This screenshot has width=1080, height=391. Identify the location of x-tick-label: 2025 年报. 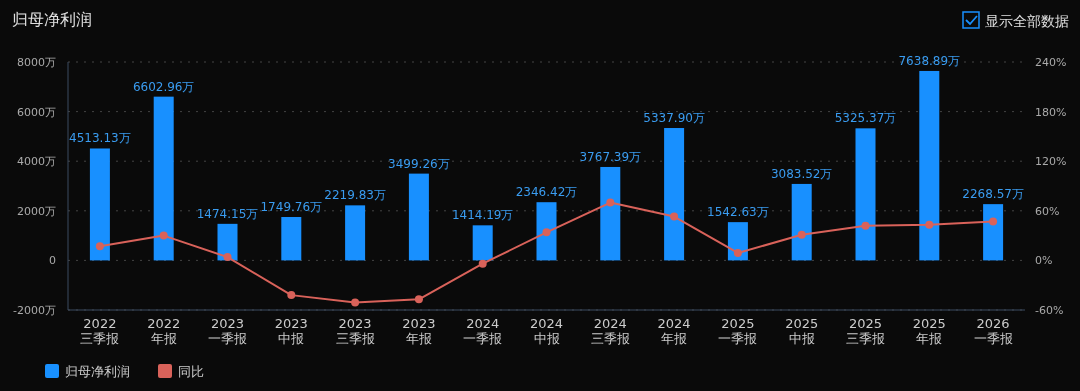
(929, 331).